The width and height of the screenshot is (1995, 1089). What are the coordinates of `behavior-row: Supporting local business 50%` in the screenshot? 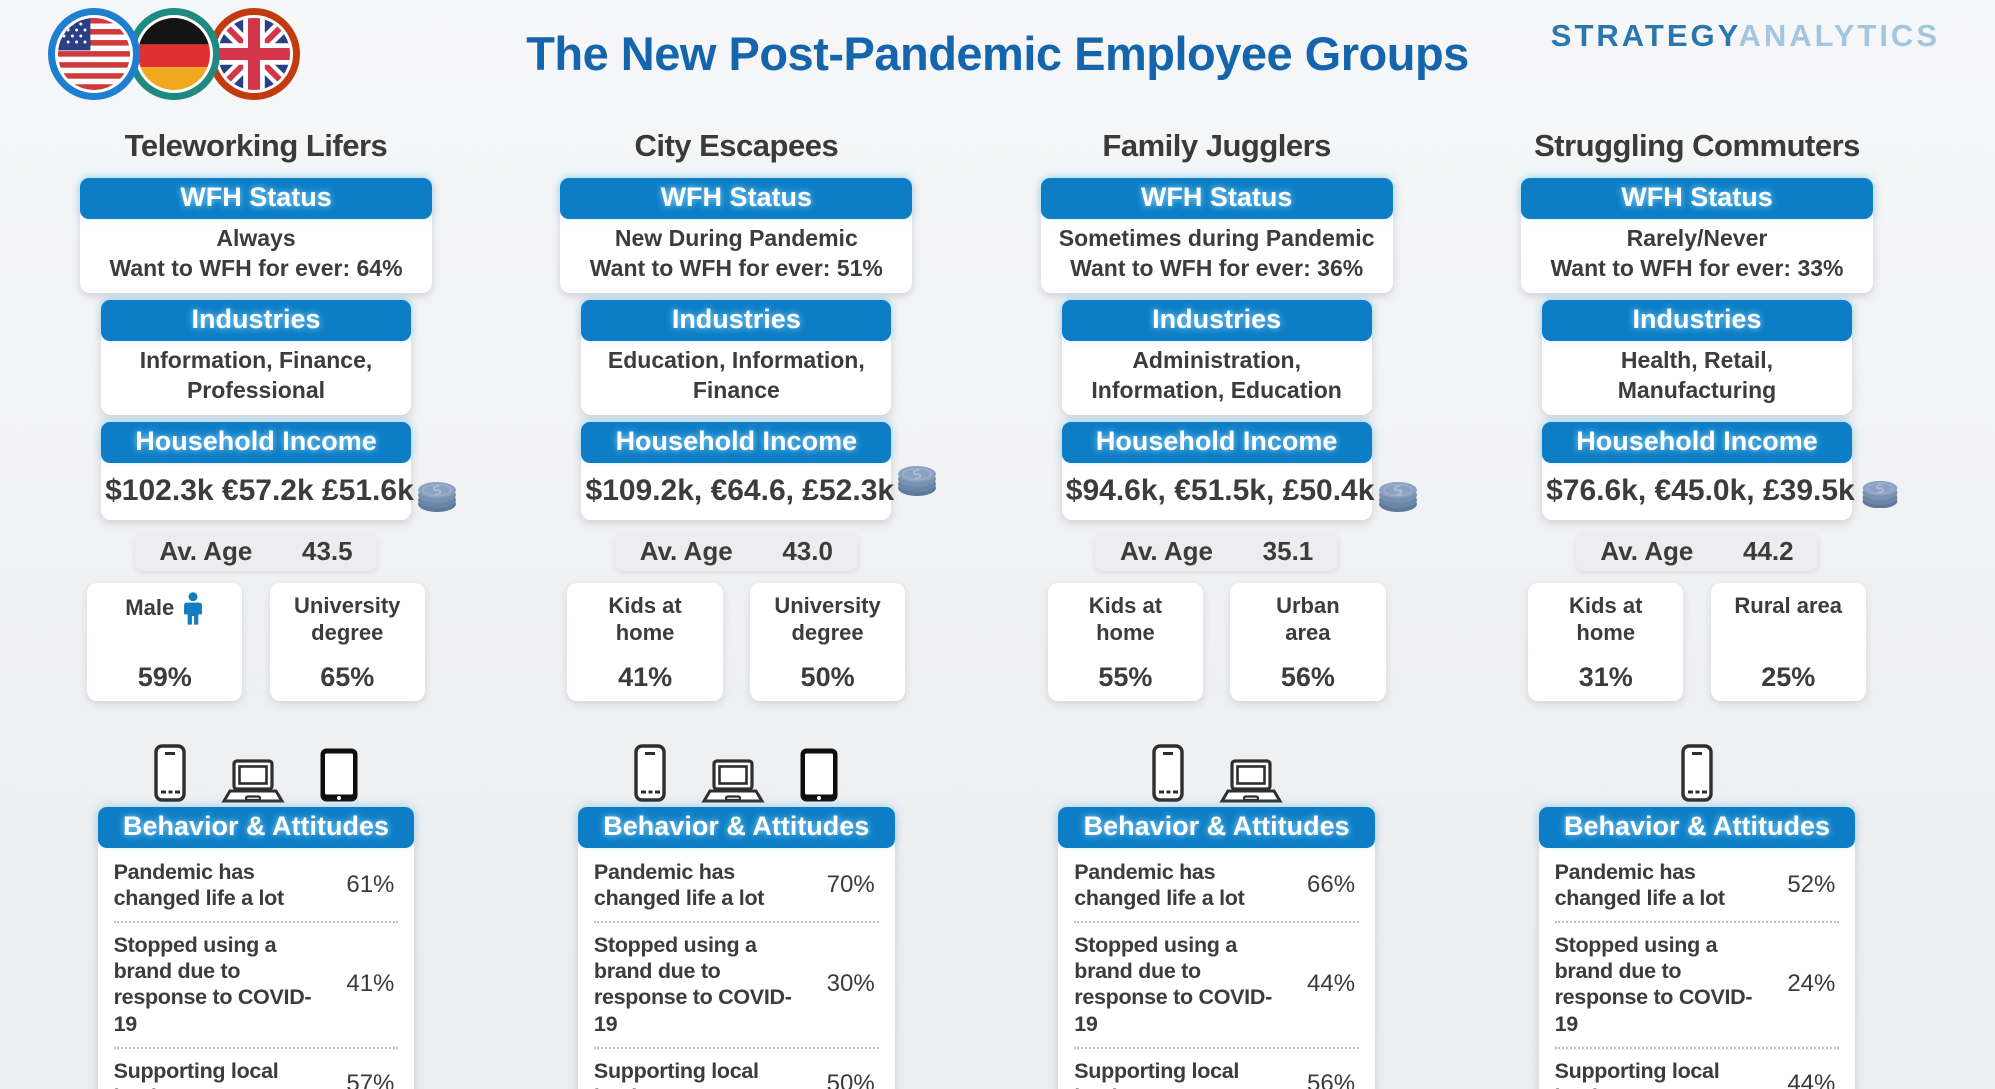 It's located at (736, 1069).